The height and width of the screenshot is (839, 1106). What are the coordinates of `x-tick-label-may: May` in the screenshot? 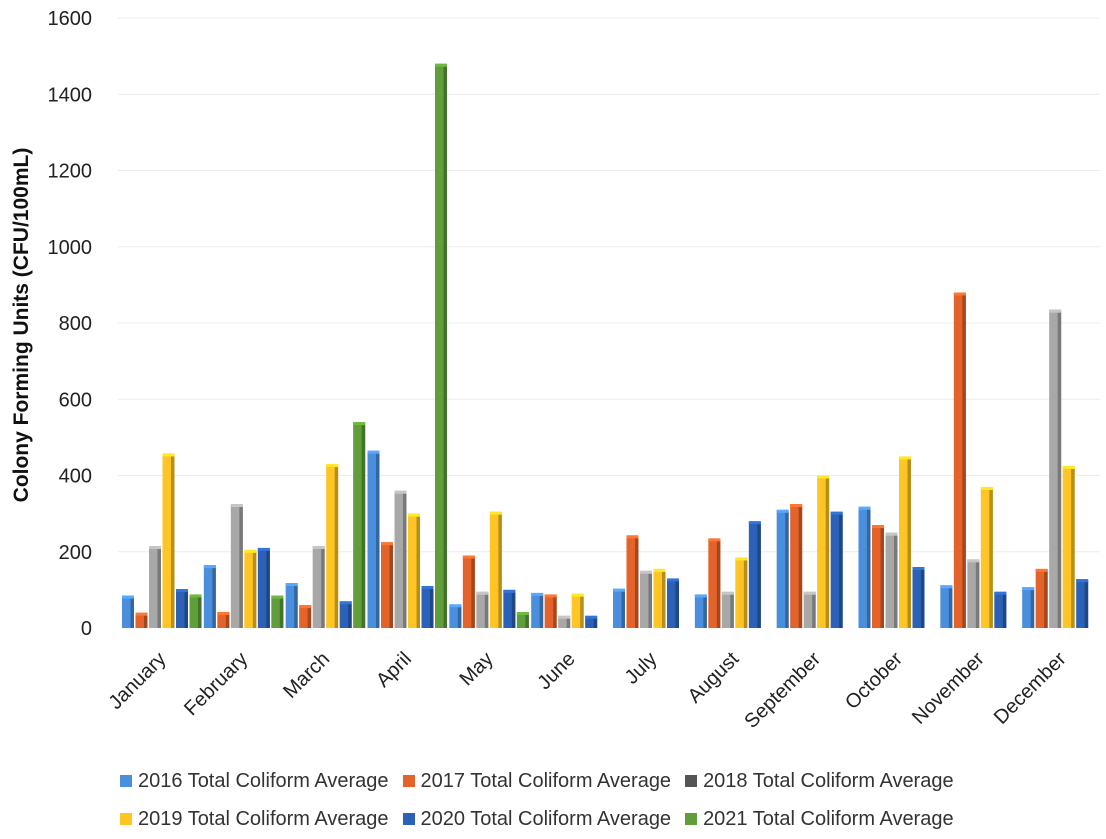 It's located at (477, 669).